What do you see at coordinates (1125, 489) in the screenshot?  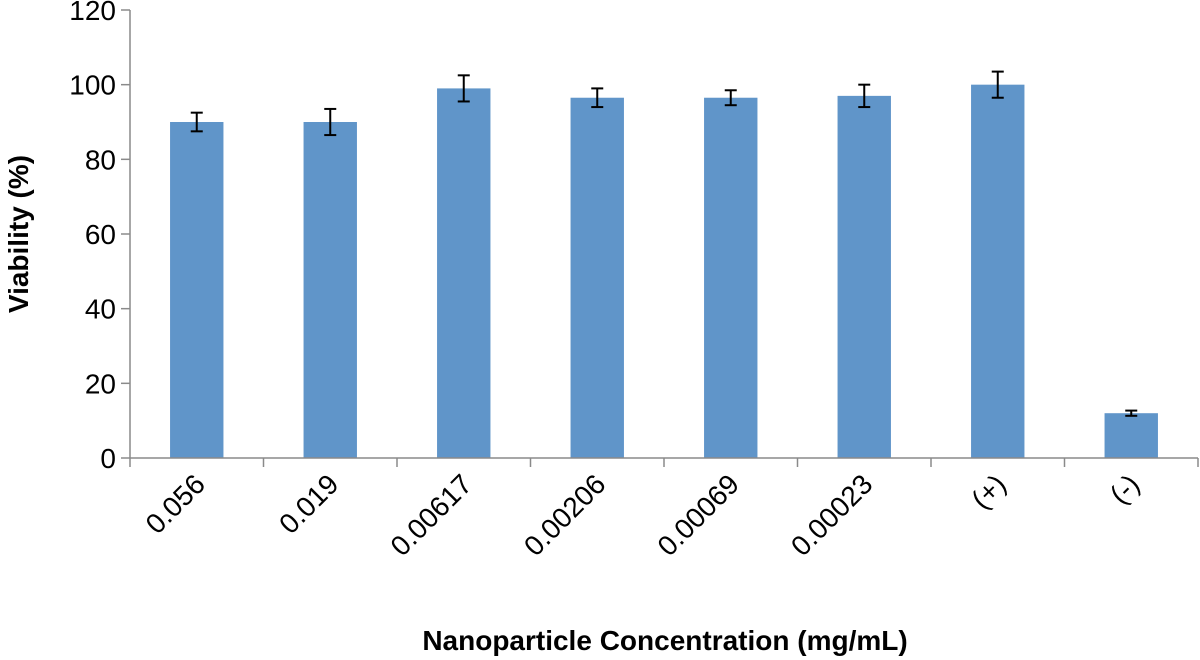 I see `x-tick-label: (-)` at bounding box center [1125, 489].